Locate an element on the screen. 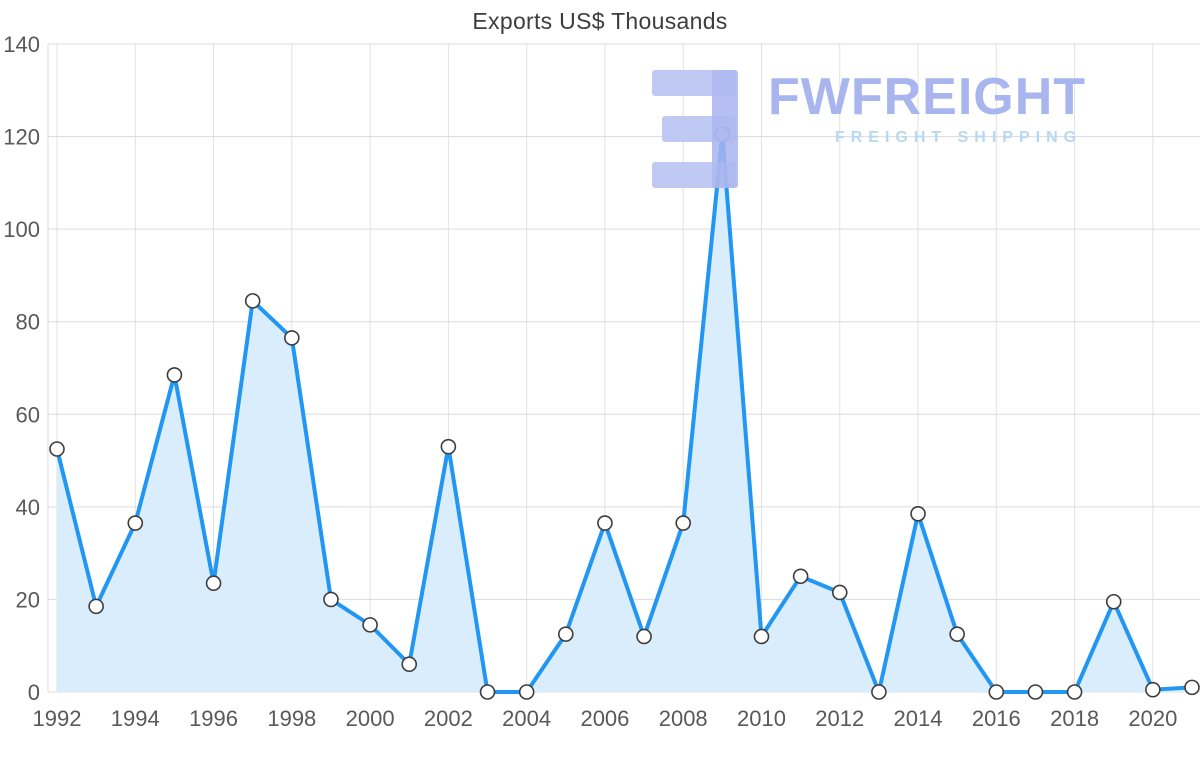 Image resolution: width=1200 pixels, height=763 pixels. y-axis-label: 20 is located at coordinates (28, 599).